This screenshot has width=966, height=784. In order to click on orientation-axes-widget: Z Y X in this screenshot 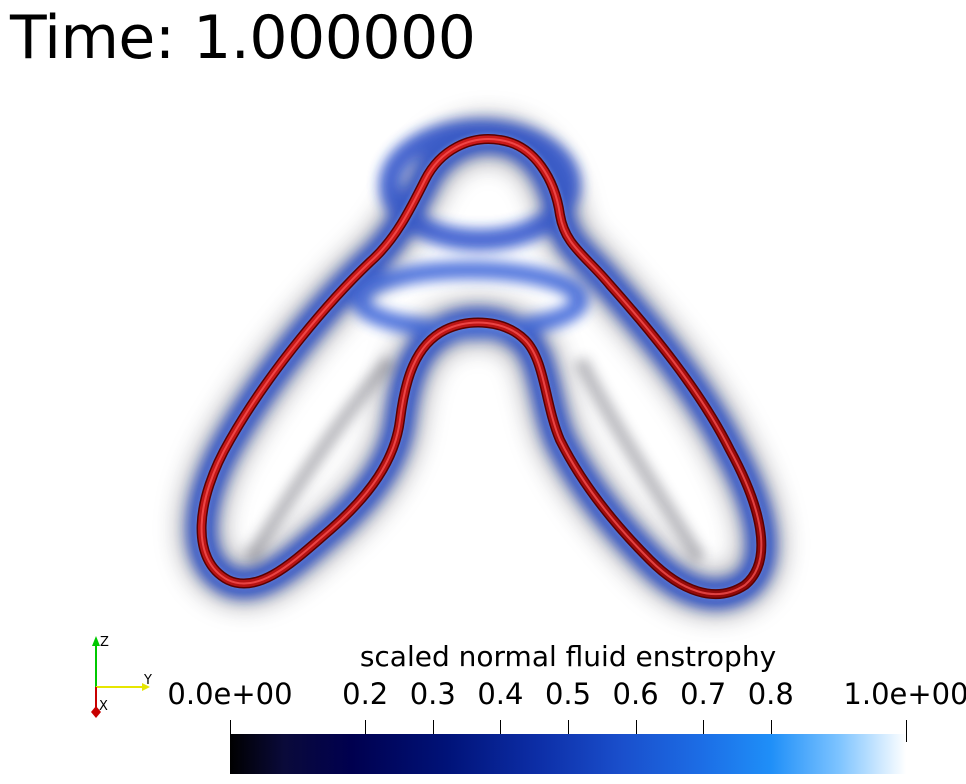, I will do `click(121, 676)`.